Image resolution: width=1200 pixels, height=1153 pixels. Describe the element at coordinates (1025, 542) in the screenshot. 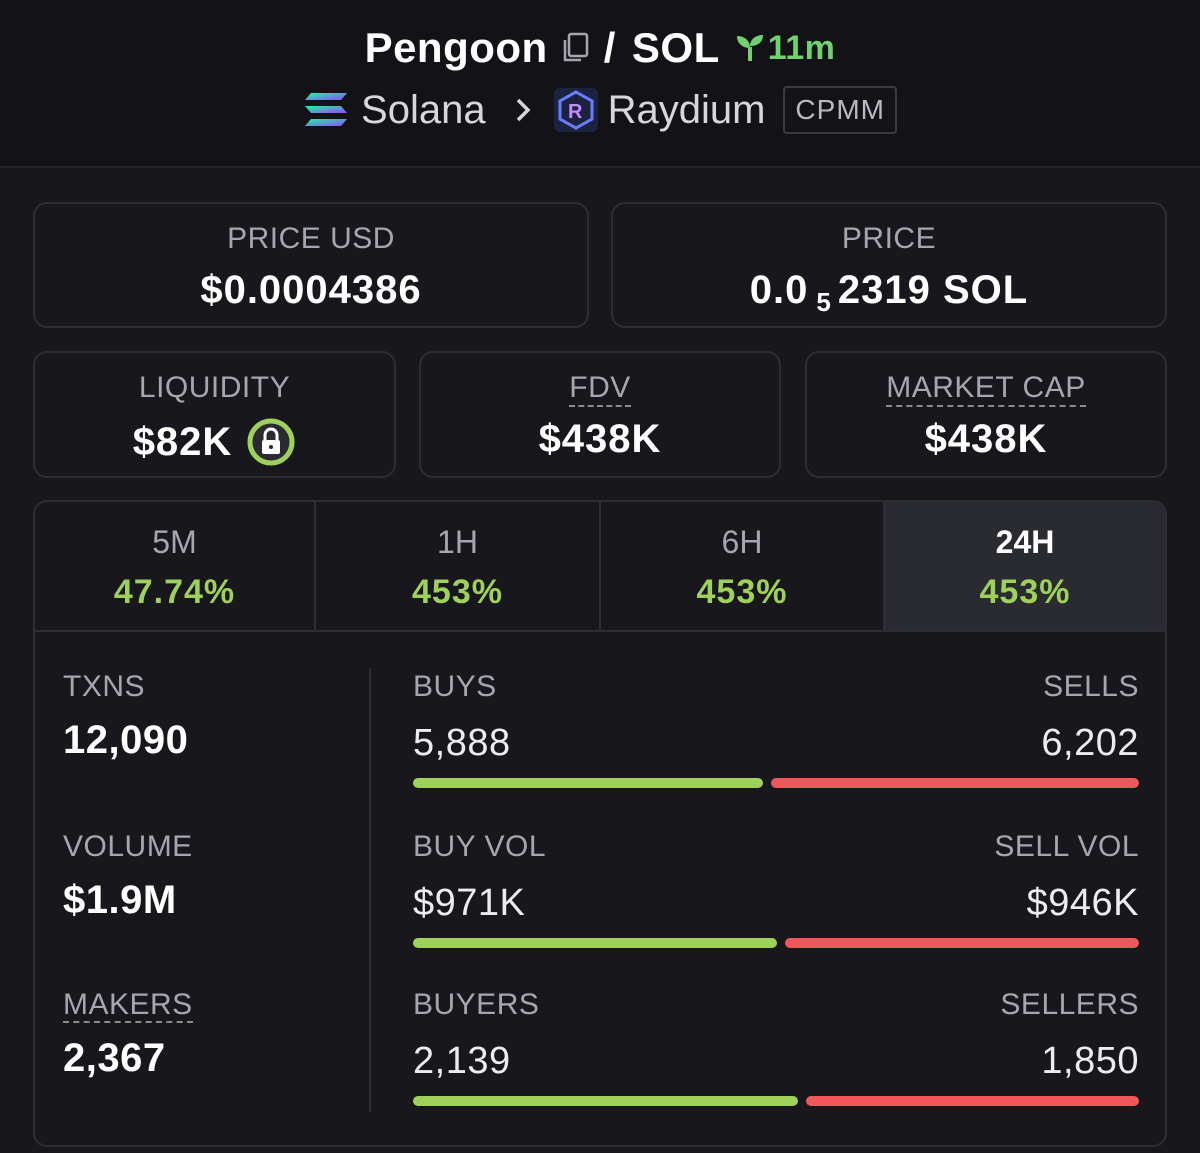

I see `tab-24h-label: 24H` at that location.